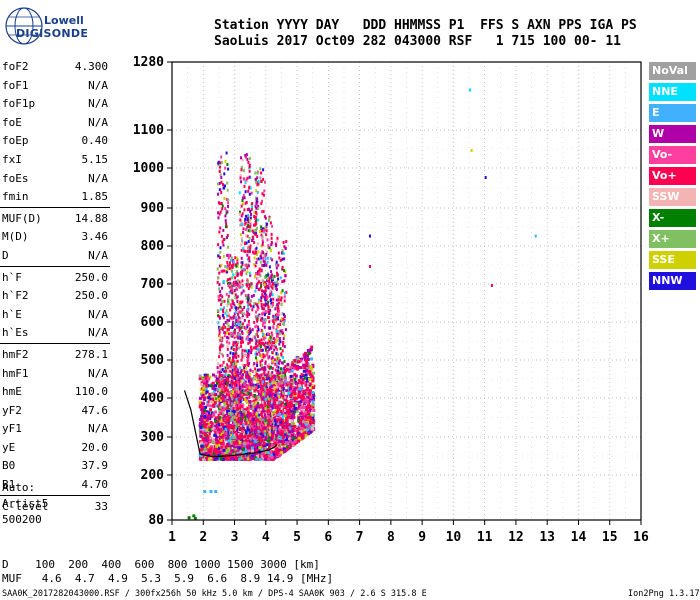 This screenshot has width=700, height=600. What do you see at coordinates (98, 85) in the screenshot?
I see `param-value: N/A` at bounding box center [98, 85].